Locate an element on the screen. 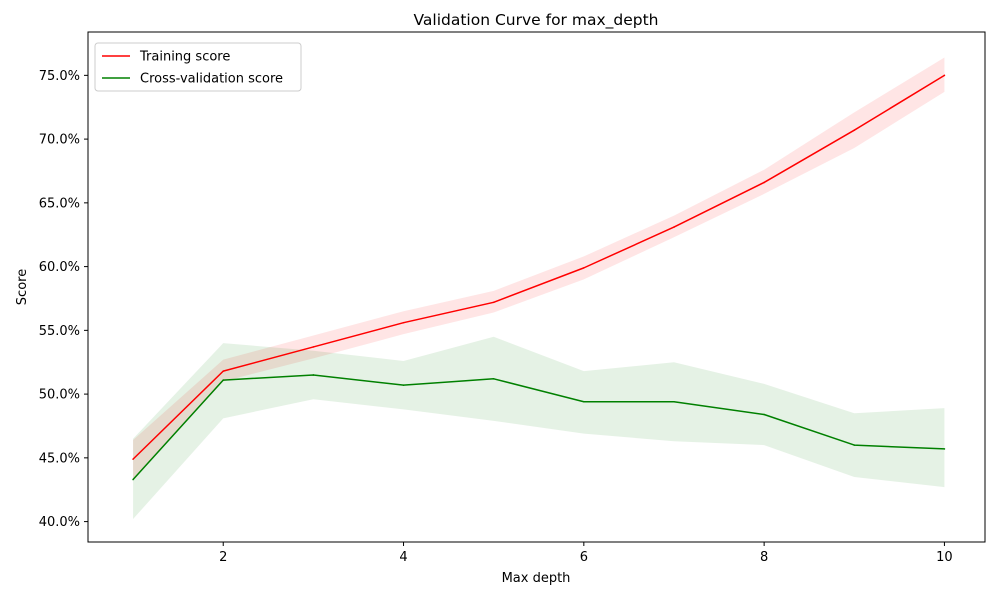 The height and width of the screenshot is (604, 1000). chart-title: Validation Curve for max_depth is located at coordinates (536, 20).